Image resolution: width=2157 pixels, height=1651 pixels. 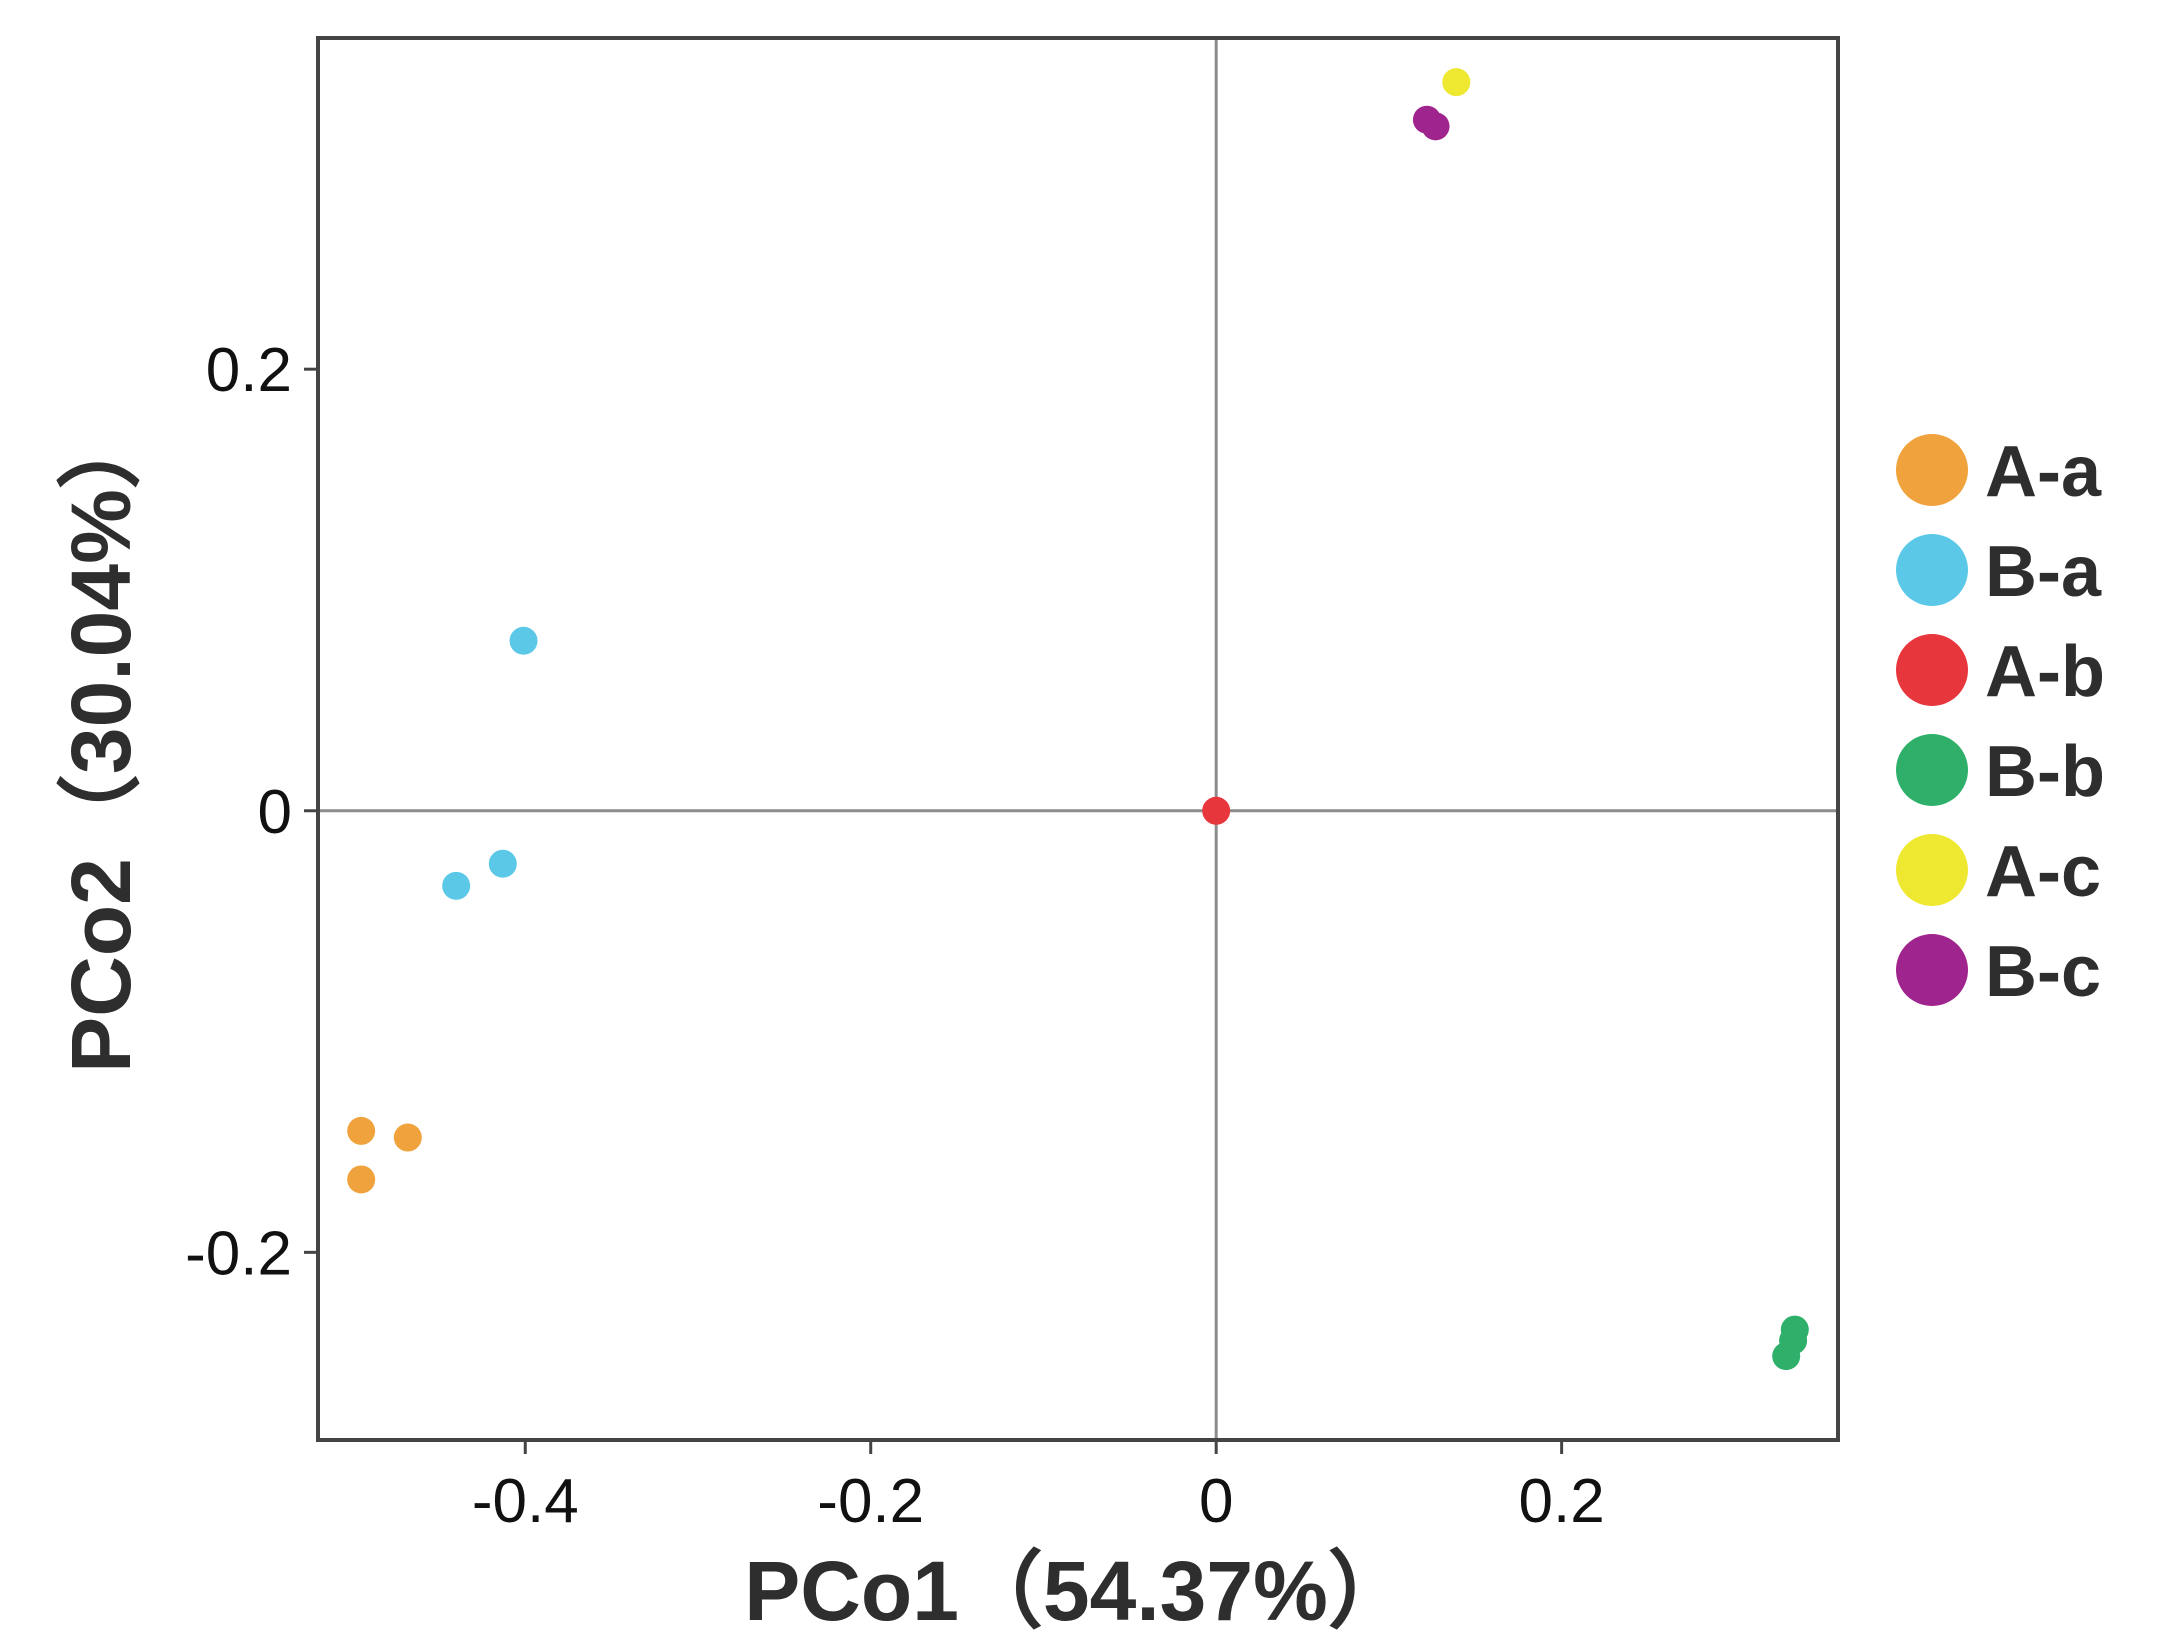 I want to click on point-A-b, so click(x=1216, y=810).